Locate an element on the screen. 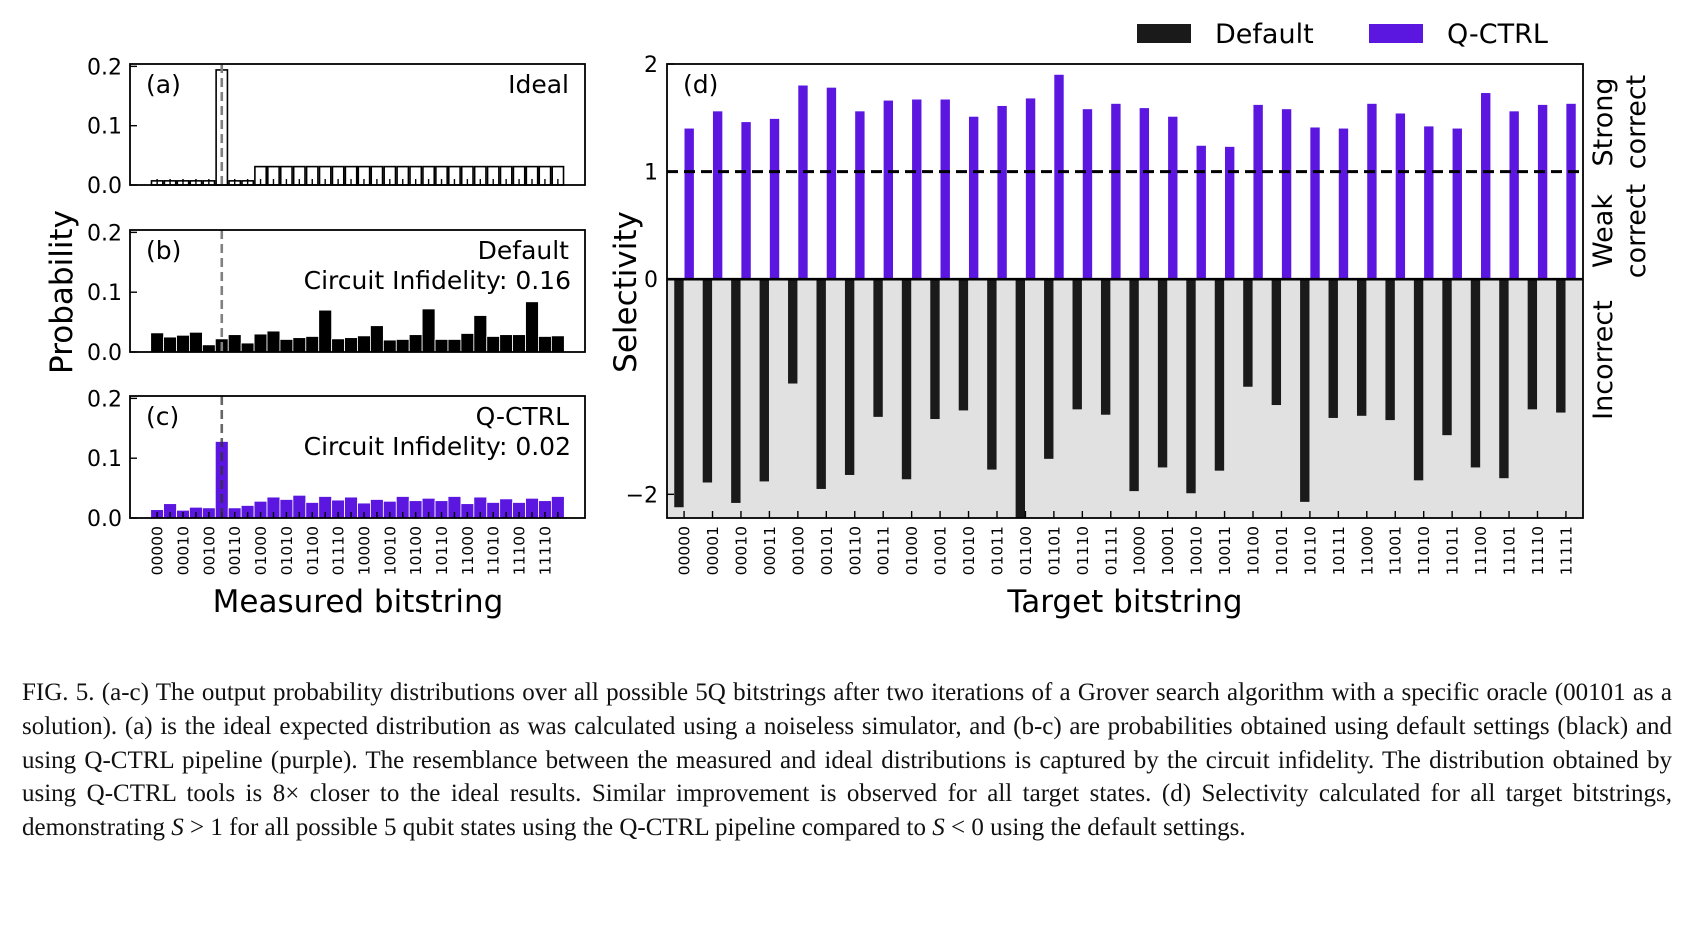 Image resolution: width=1684 pixels, height=930 pixels. y-tick-label: −2 is located at coordinates (642, 495).